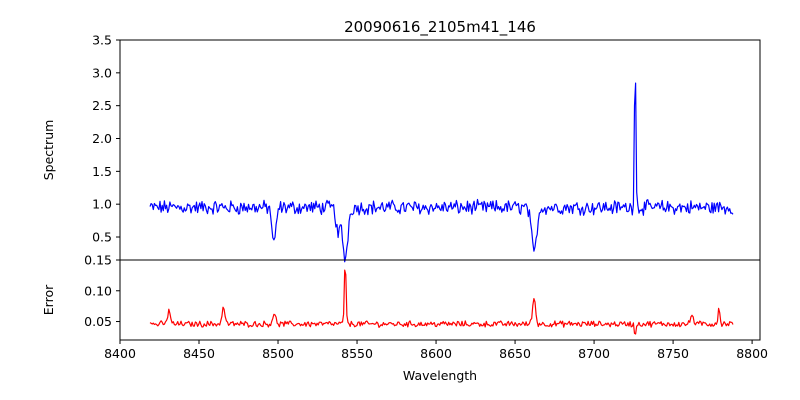 This screenshot has width=800, height=400. I want to click on error-y-tick-label: 0.05, so click(98, 321).